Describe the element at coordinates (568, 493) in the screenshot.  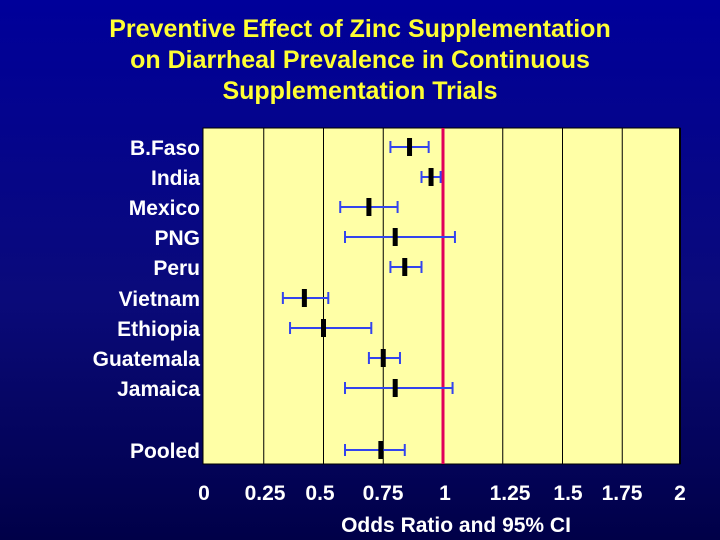
I see `x-tick-label: 1.5` at that location.